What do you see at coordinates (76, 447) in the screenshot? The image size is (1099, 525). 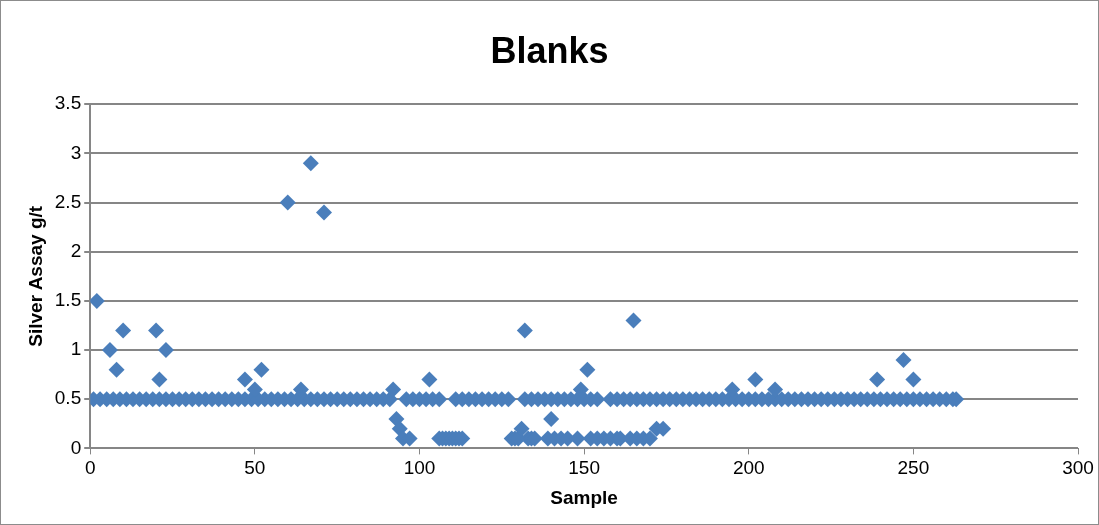 I see `y-tick-label: 0` at bounding box center [76, 447].